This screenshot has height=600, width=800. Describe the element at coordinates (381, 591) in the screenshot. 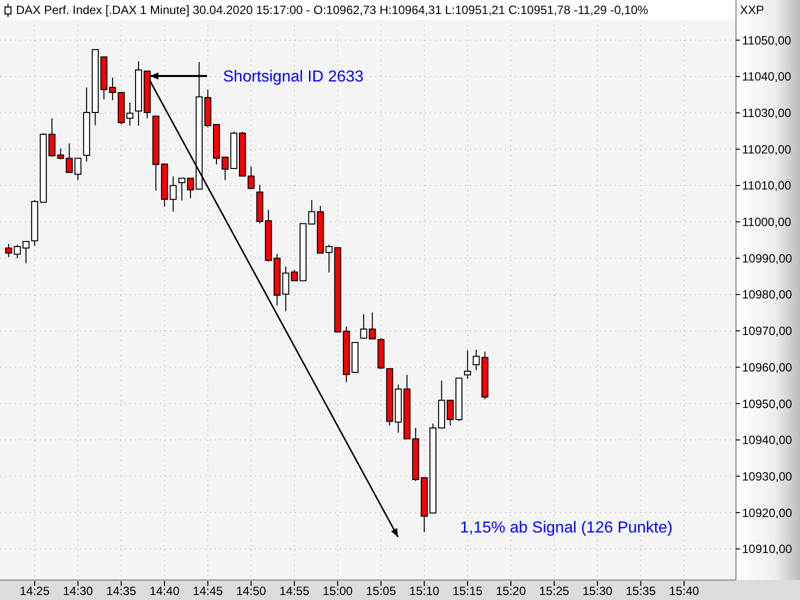

I see `x-tick-label: 15:05` at that location.